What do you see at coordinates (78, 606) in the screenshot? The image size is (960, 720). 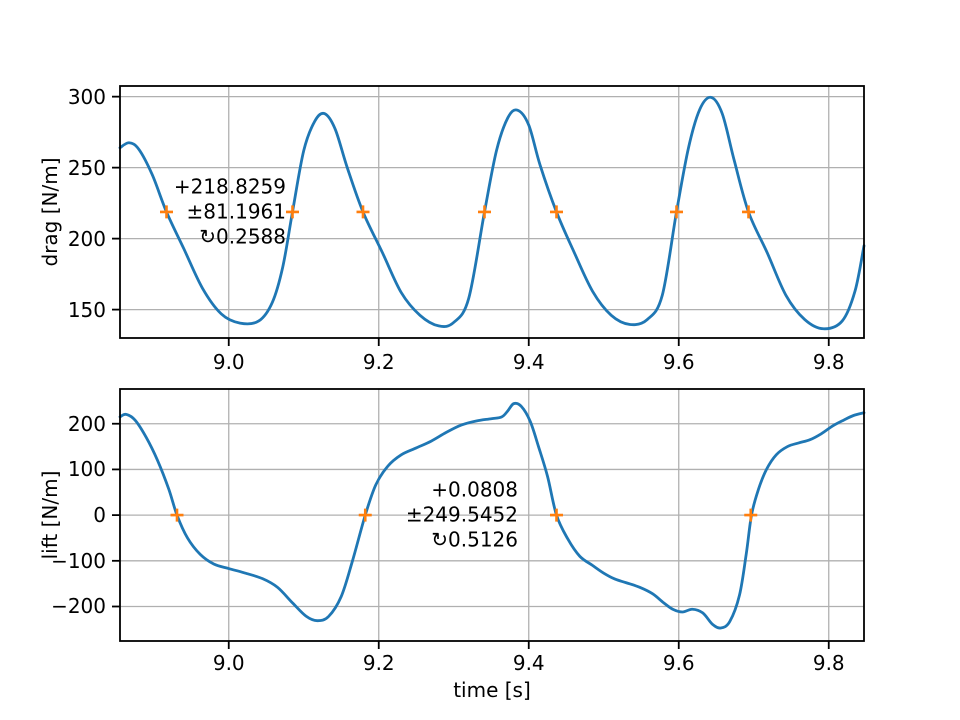 I see `y-tick-label: −200` at bounding box center [78, 606].